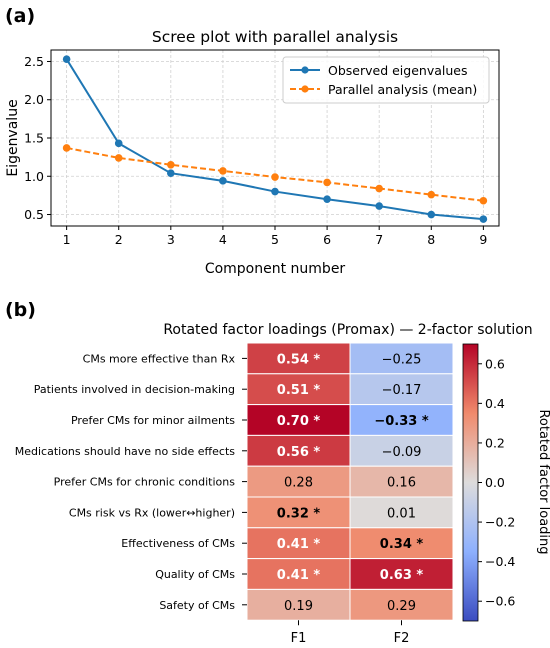 The height and width of the screenshot is (648, 550). What do you see at coordinates (397, 70) in the screenshot?
I see `legend-observed-label: Observed eigenvalues` at bounding box center [397, 70].